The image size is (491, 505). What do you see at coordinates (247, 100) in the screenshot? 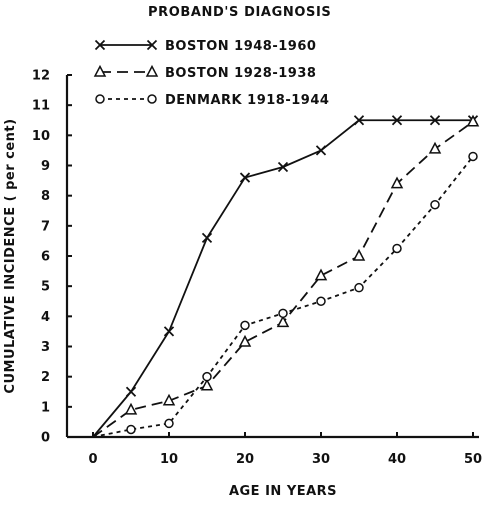
I see `legend-label: DENMARK 1918-1944` at bounding box center [247, 100].